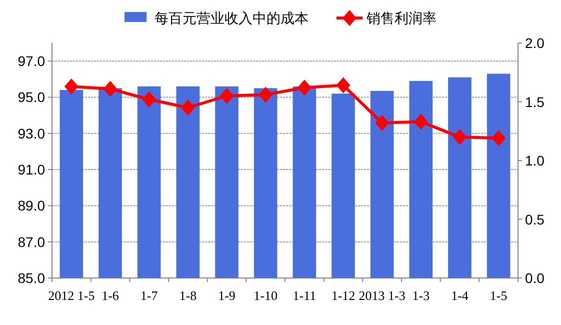 This screenshot has height=325, width=561. I want to click on y-tick-label: 97.0, so click(32, 61).